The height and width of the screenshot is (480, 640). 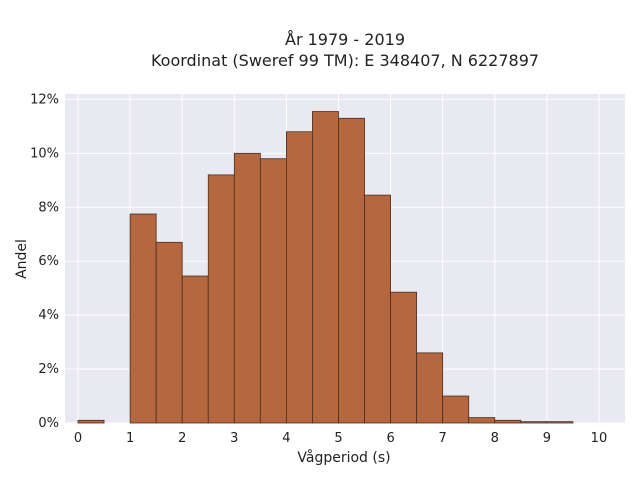 I want to click on y-axis-ticks: 0% 2% 4% 6% 8% 10% 12%, so click(x=44, y=261).